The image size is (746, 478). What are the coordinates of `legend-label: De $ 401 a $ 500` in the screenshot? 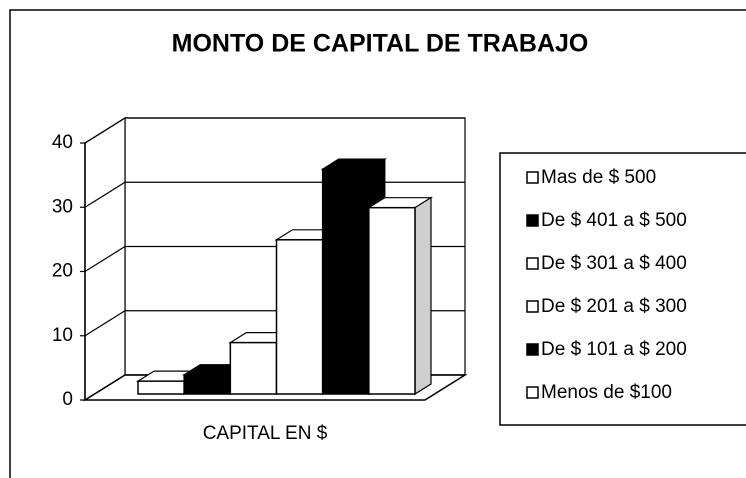 It's located at (614, 220).